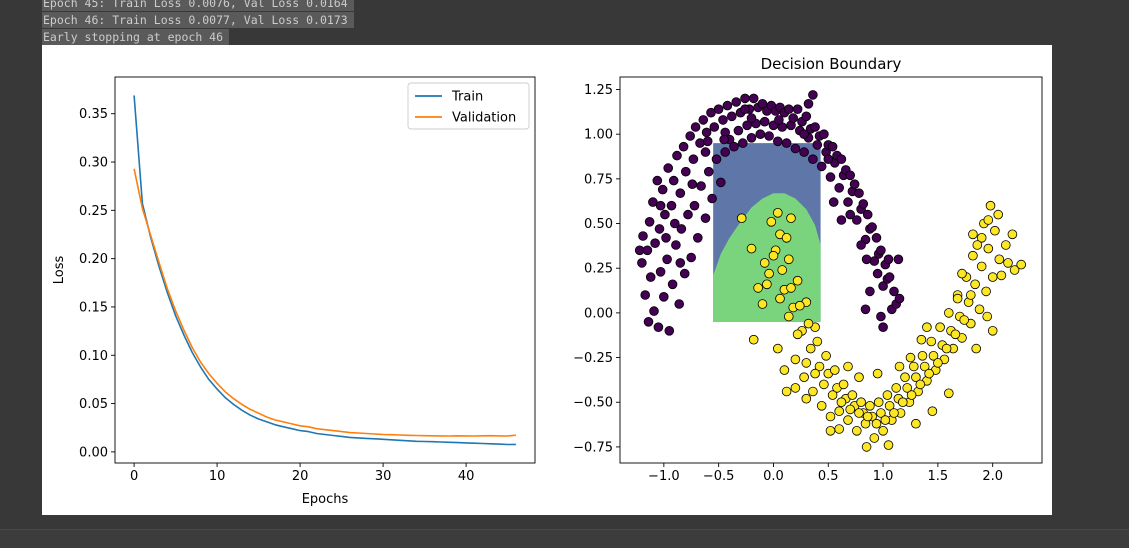 This screenshot has width=1129, height=548. I want to click on y-tick-label: 0.30, so click(93, 163).